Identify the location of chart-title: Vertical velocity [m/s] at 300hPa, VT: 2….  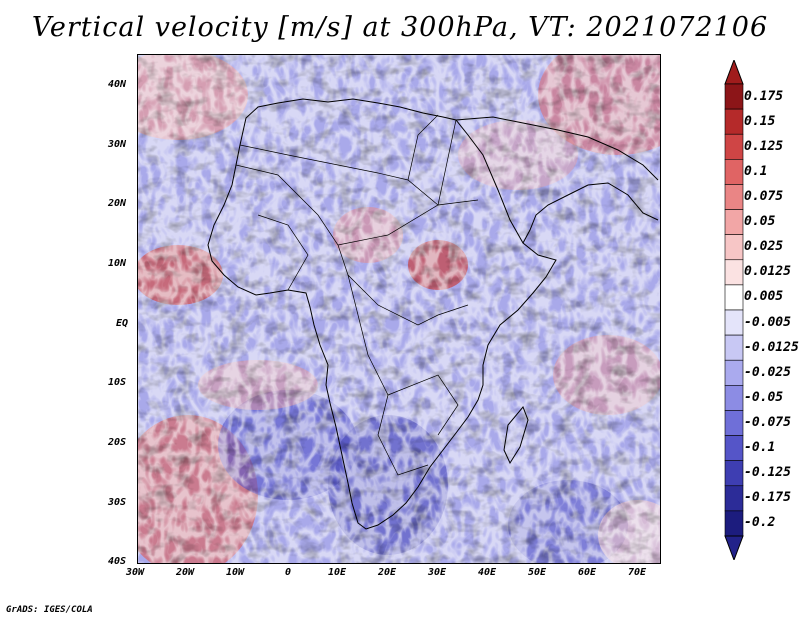
(400, 27).